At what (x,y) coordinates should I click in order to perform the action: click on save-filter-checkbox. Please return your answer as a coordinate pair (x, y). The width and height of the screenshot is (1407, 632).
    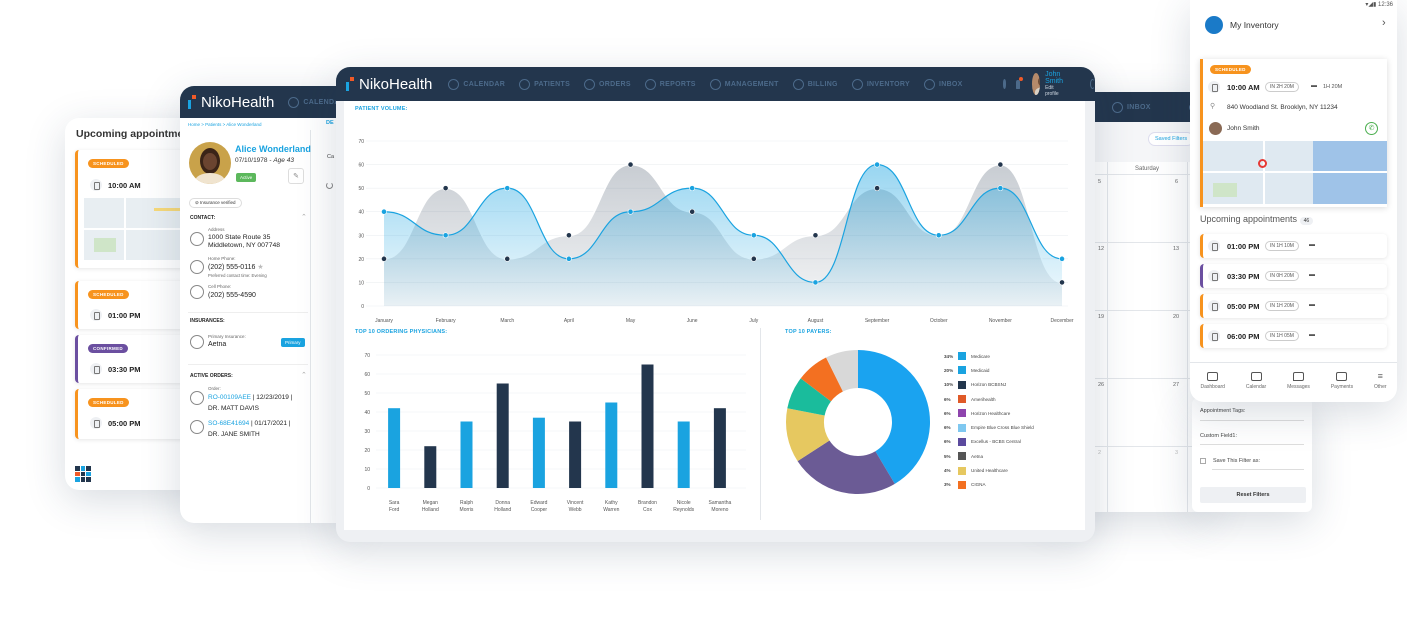
    Looking at the image, I should click on (1203, 461).